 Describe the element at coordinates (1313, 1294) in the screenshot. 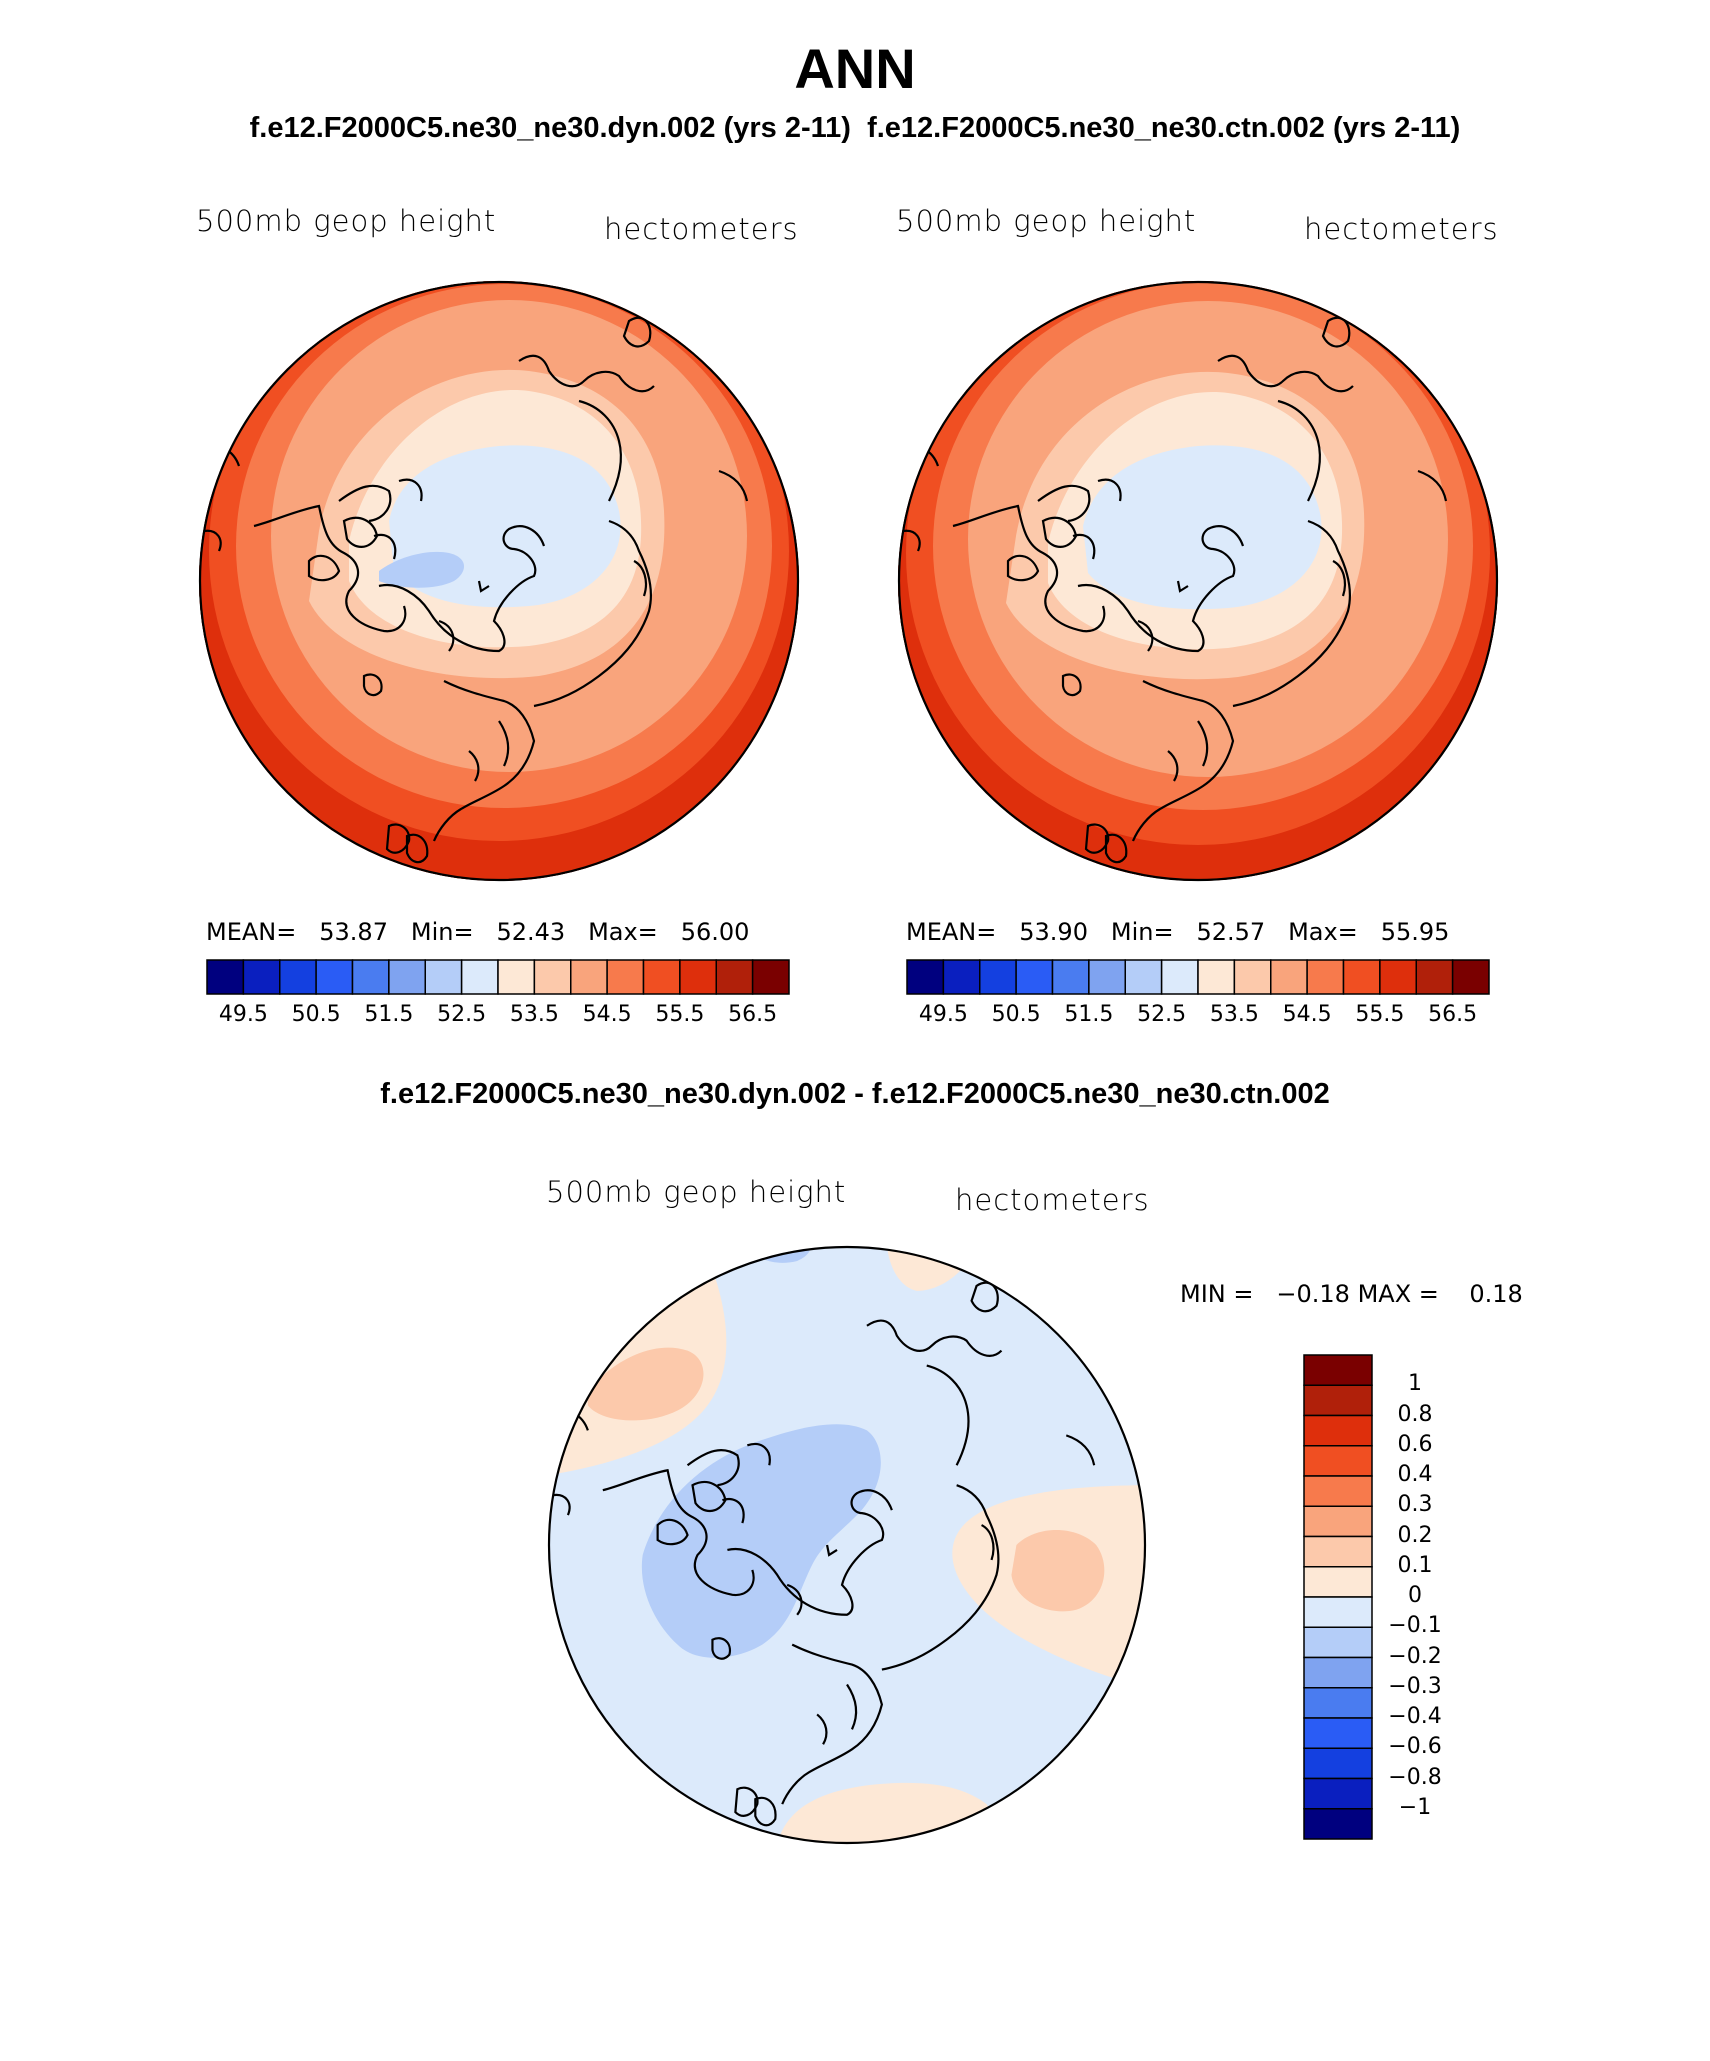

I see `diff-min: −0.18` at that location.